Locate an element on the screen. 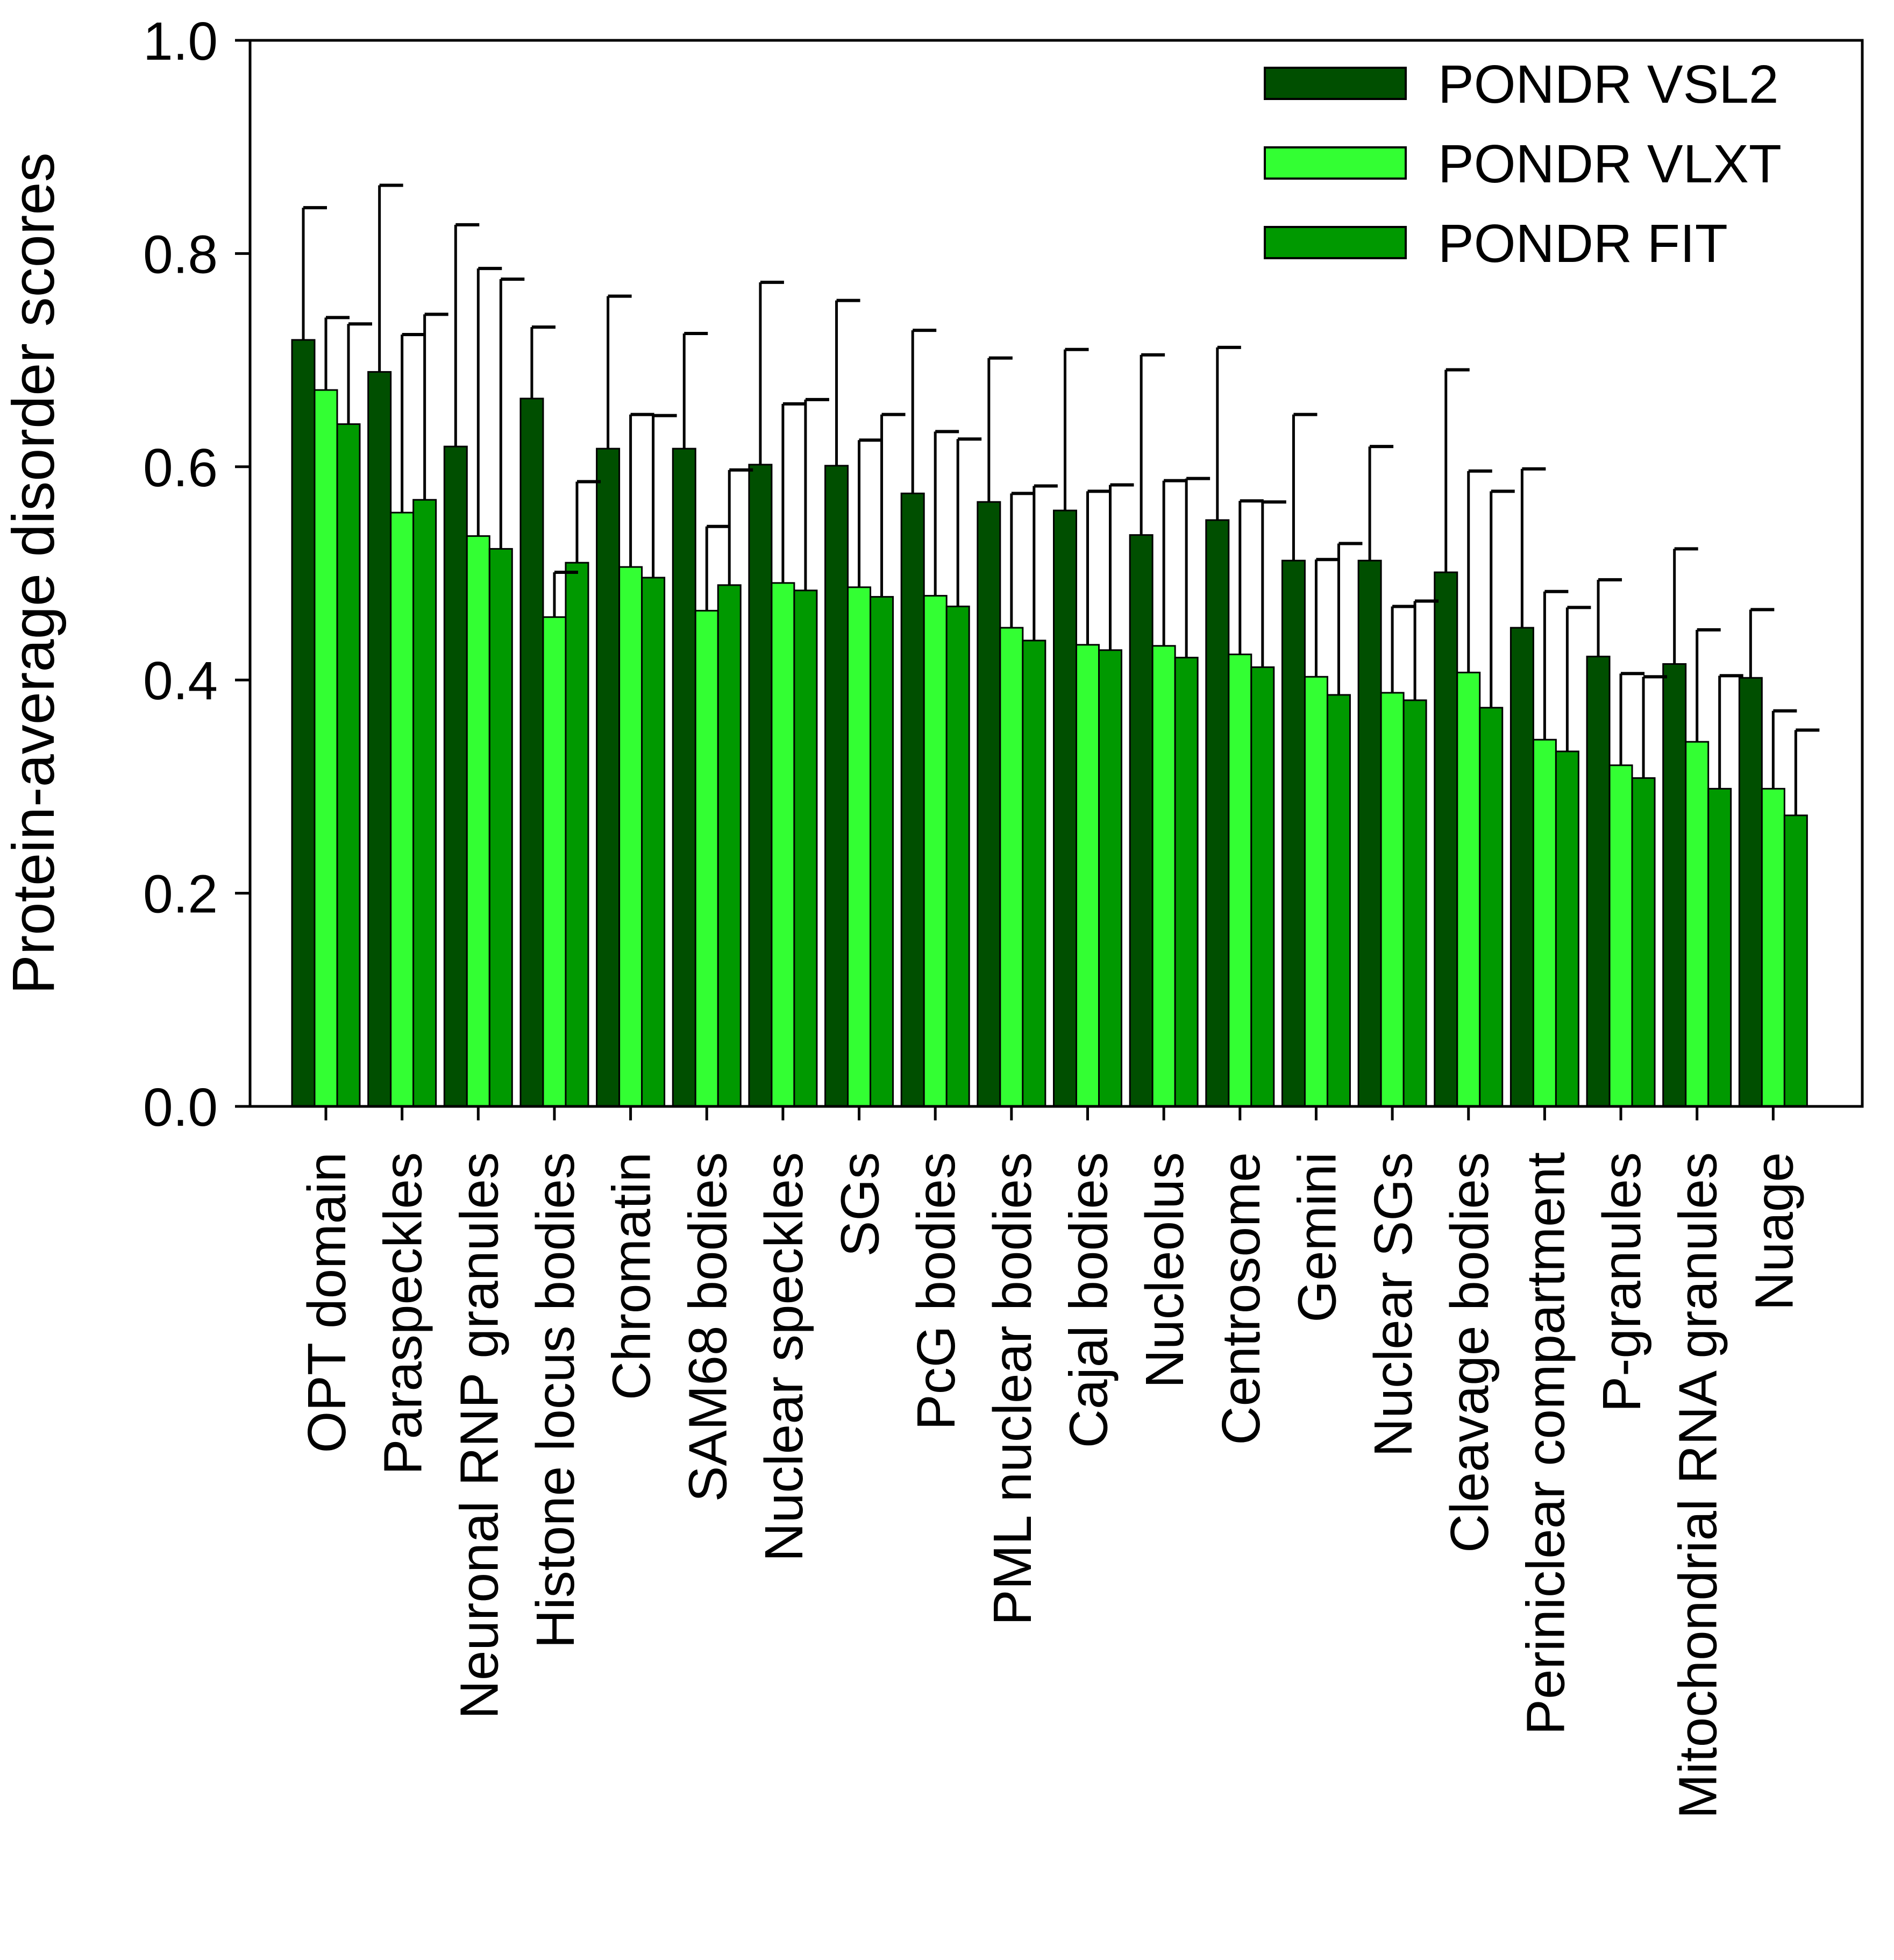 The image size is (1894, 1960). y-tick-label: 0.0 is located at coordinates (180, 1107).